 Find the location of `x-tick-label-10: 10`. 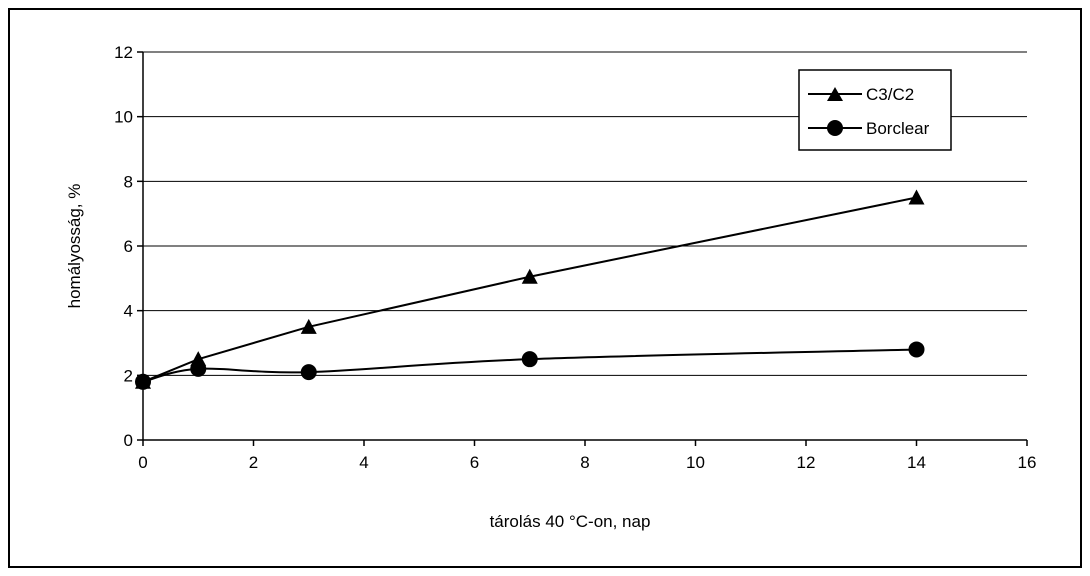

x-tick-label-10: 10 is located at coordinates (695, 462).